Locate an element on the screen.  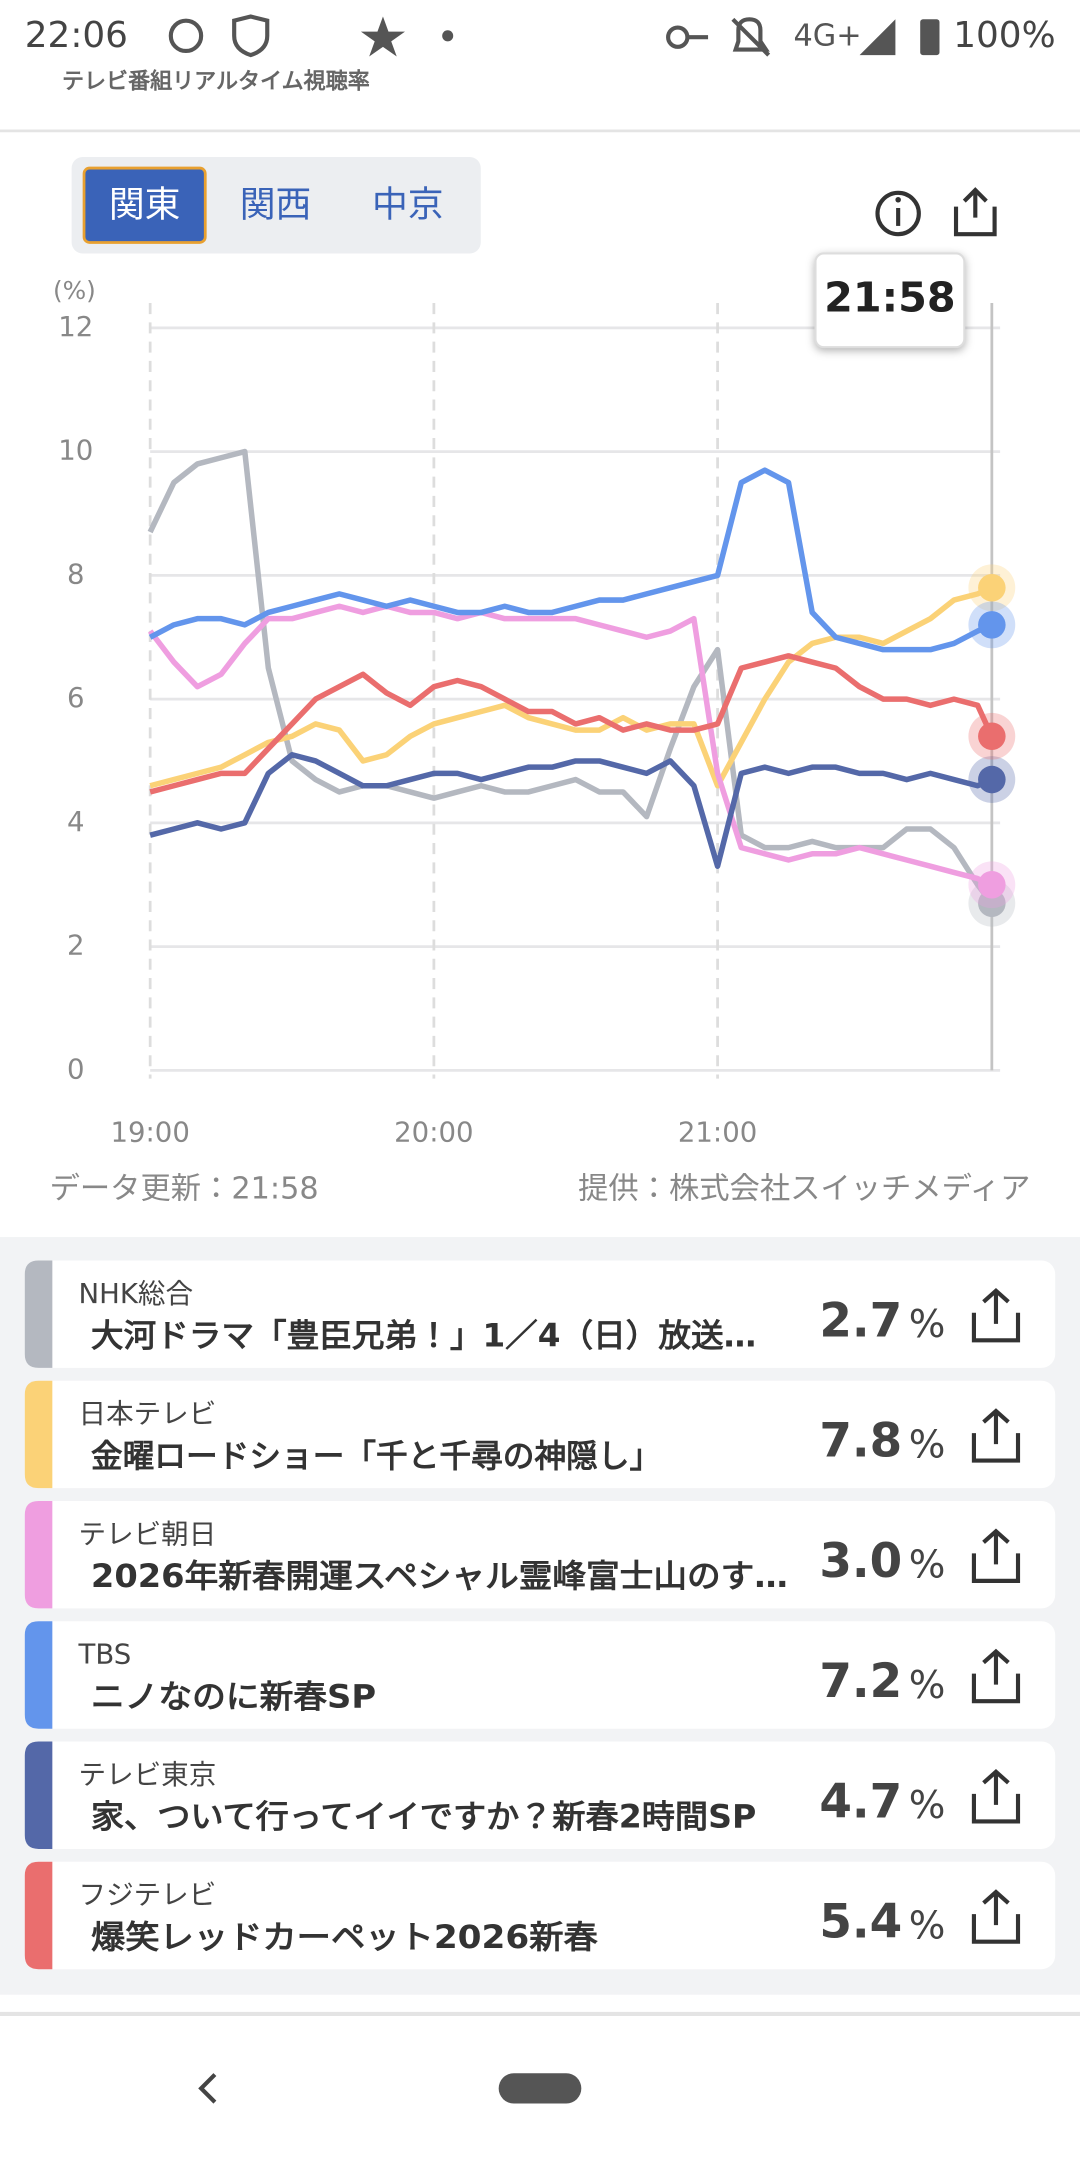
status-network: 4G+ is located at coordinates (827, 36).